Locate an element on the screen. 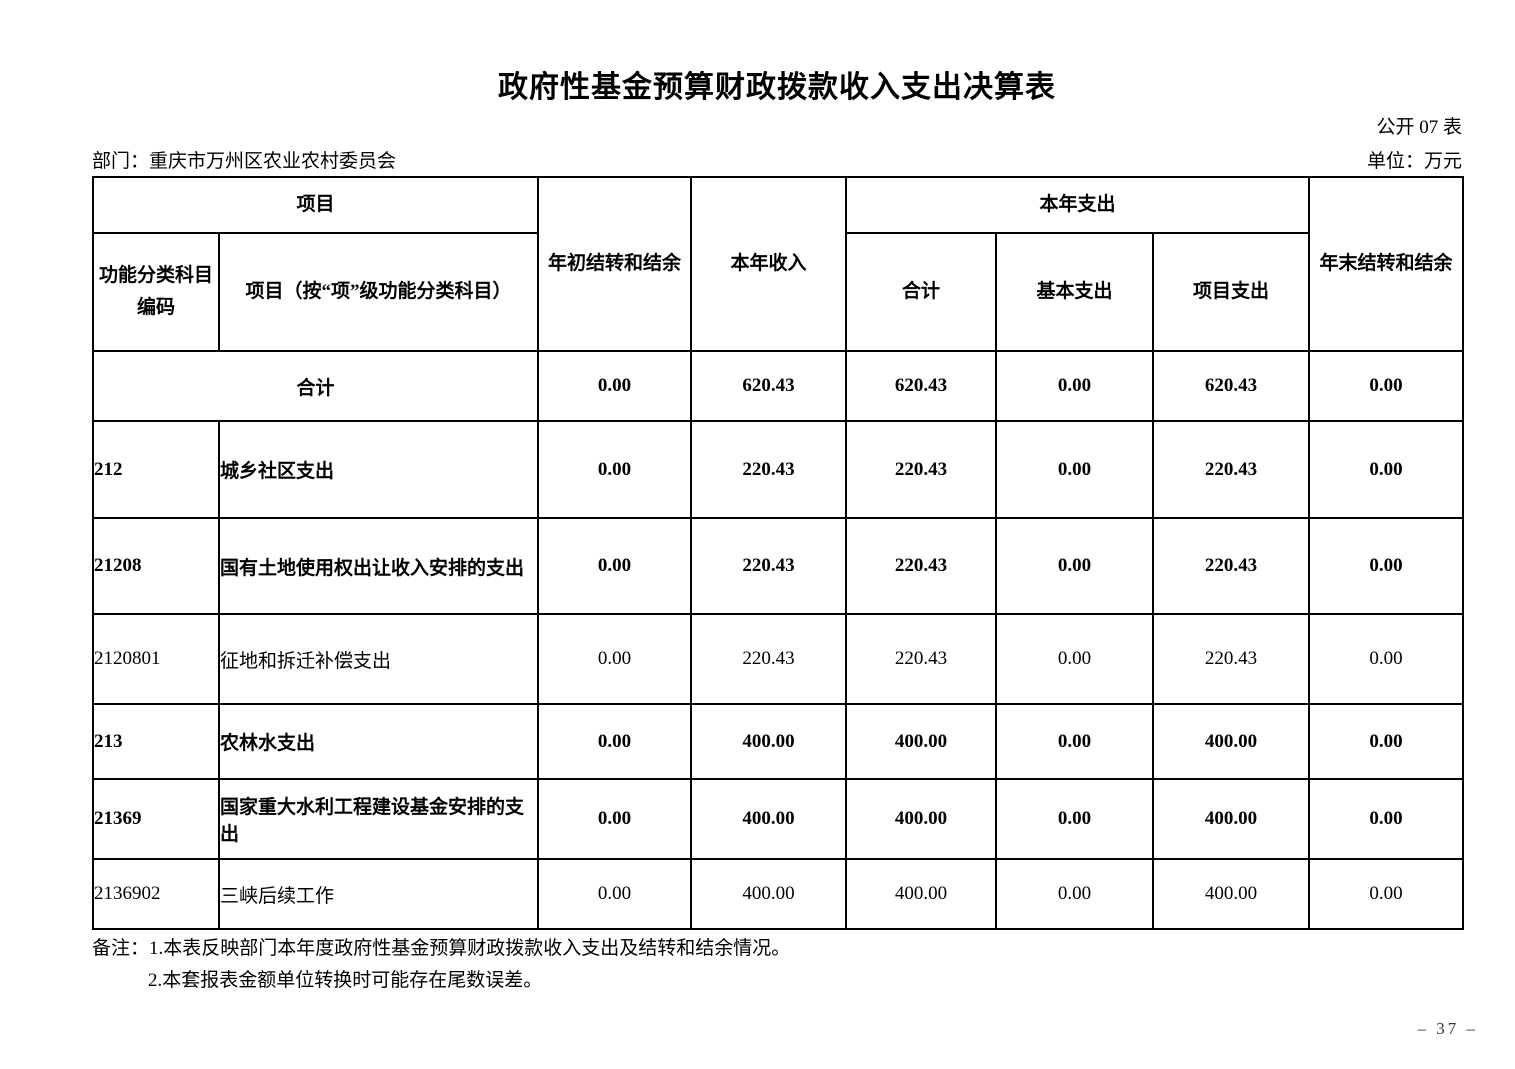 The height and width of the screenshot is (1069, 1515). header-row-1: 项目 年初结转和结余 本年收入 本年支出 年末结转和结余 is located at coordinates (778, 264).